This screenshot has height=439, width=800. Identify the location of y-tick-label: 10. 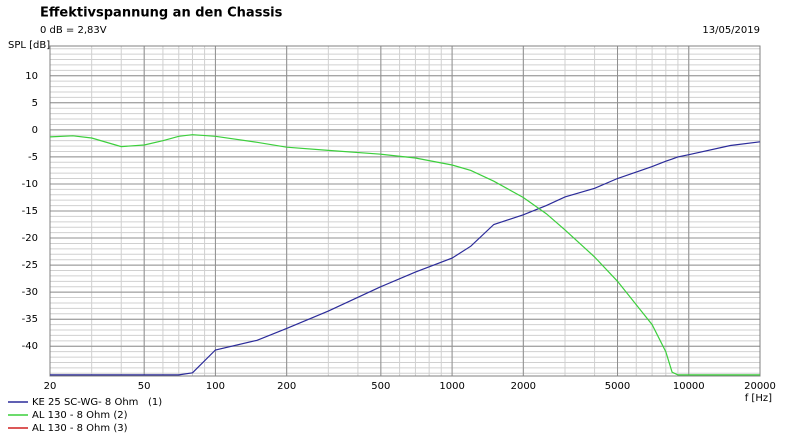
(31, 76).